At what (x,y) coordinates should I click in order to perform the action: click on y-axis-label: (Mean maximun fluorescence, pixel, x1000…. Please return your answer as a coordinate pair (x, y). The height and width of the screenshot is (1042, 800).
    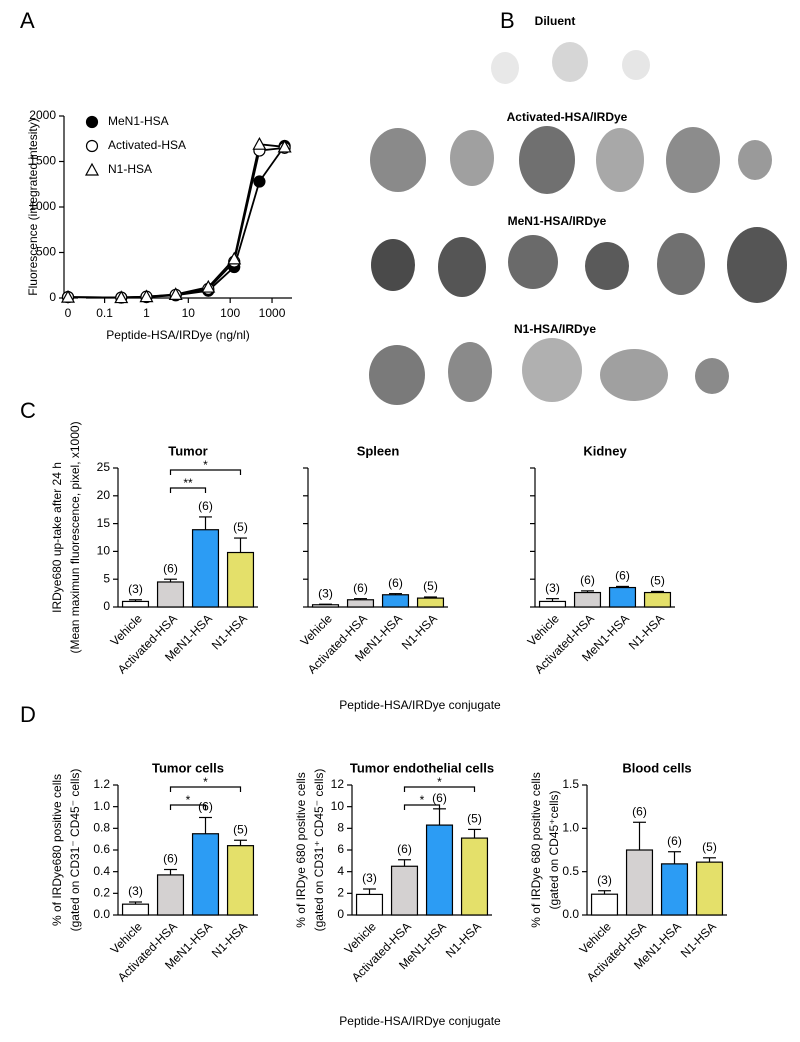
    Looking at the image, I should click on (75, 537).